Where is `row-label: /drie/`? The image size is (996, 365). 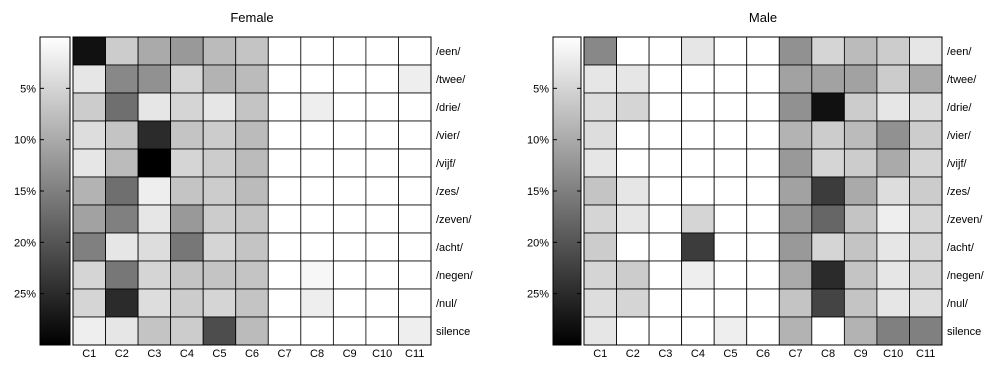 row-label: /drie/ is located at coordinates (448, 108).